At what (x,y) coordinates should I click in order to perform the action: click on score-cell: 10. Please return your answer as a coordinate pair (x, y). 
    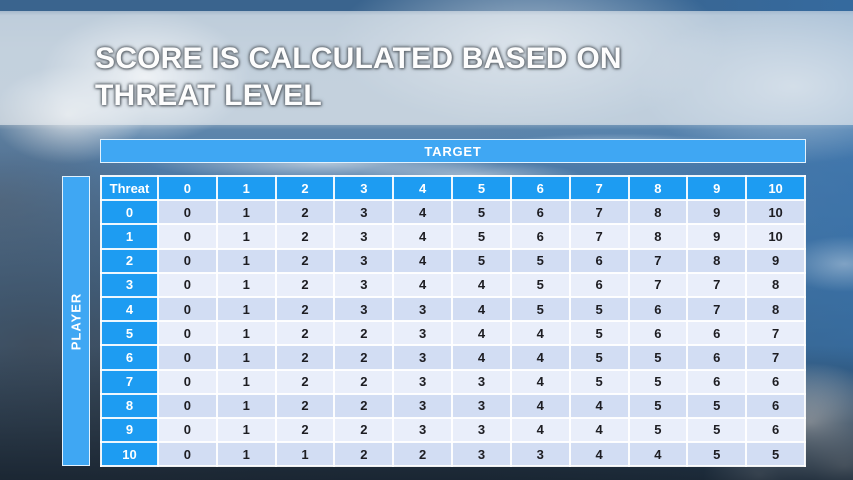
    Looking at the image, I should click on (775, 212).